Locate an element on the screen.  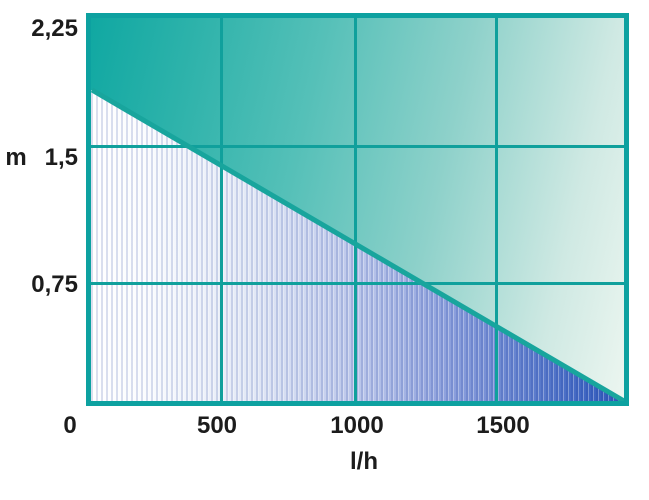
x-axis-unit: l/h is located at coordinates (364, 461).